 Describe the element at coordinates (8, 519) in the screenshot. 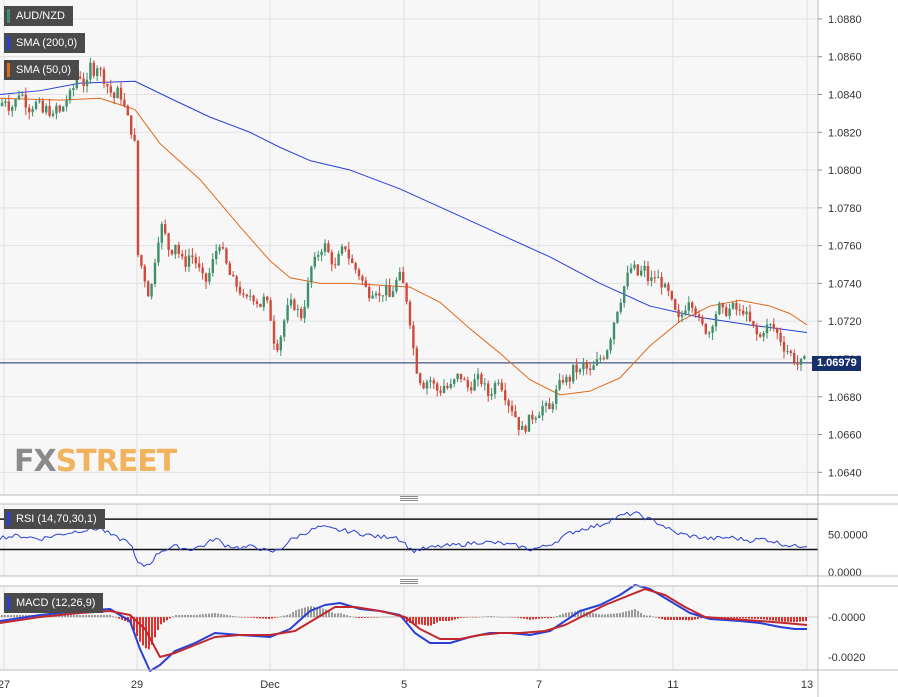

I see `rsi-swatch` at that location.